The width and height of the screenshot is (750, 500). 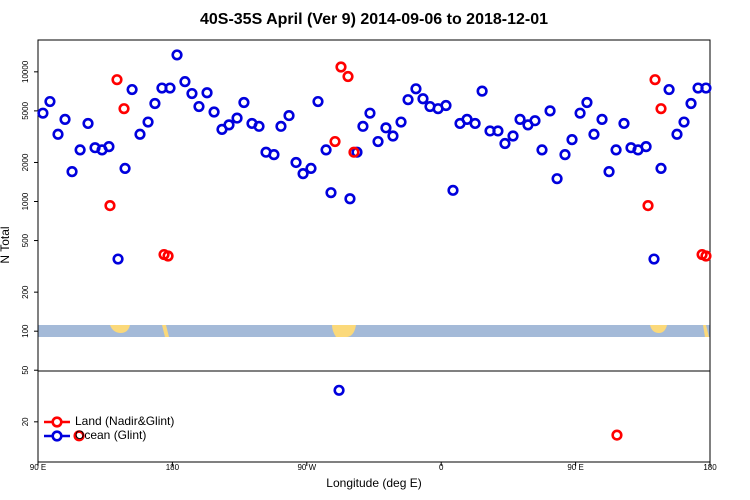 I want to click on y-tick-label: 200, so click(x=25, y=292).